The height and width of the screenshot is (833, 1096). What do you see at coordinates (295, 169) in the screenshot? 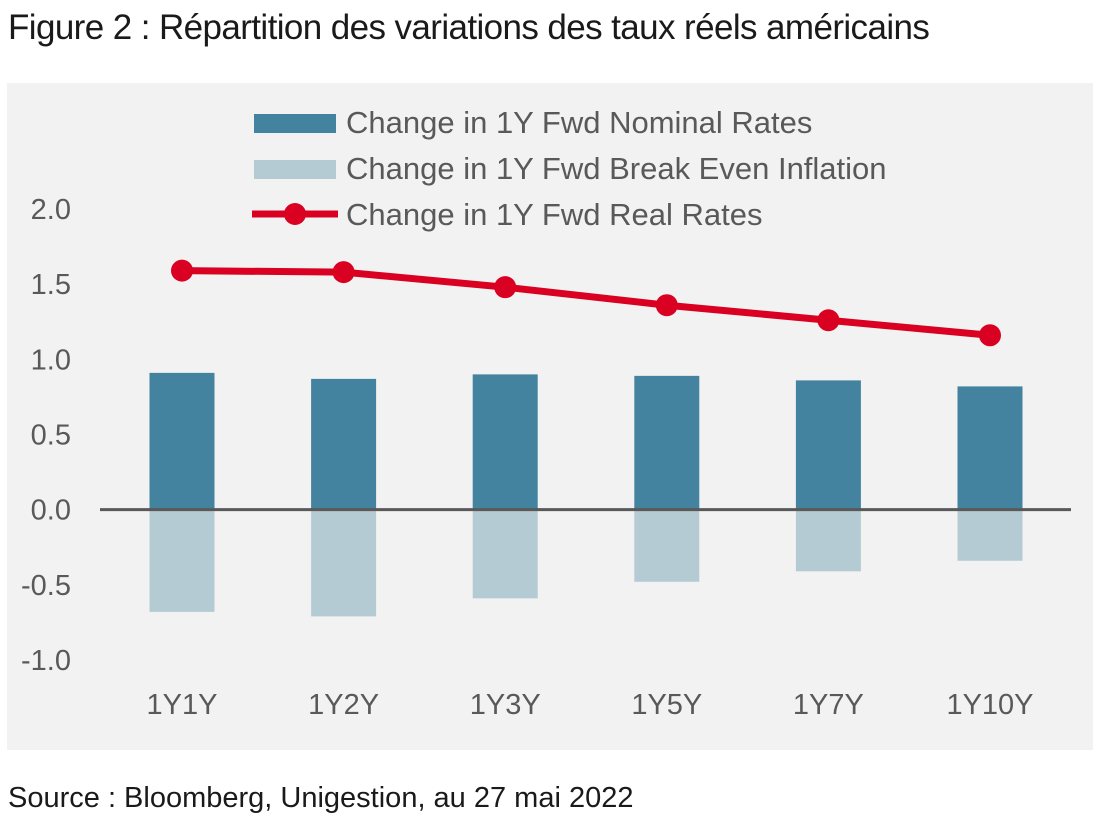
I see `legend-swatch-break-even` at bounding box center [295, 169].